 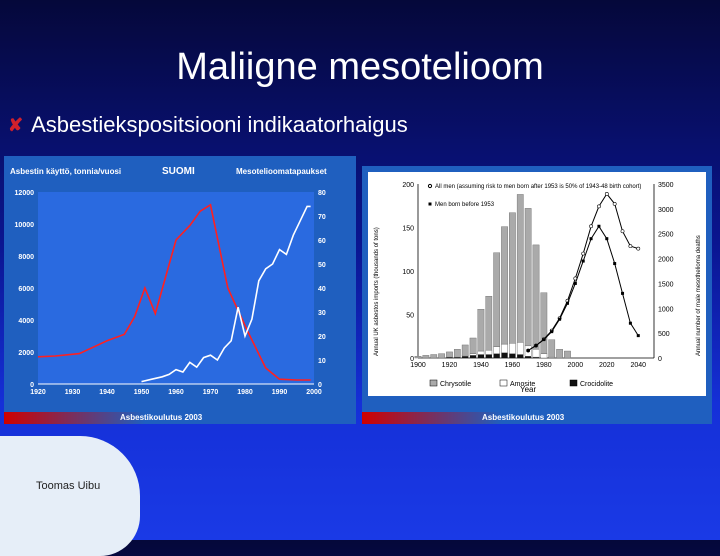 I want to click on left-axis-label: Asbestin käyttö, tonnia/vuosi, so click(x=65, y=171).